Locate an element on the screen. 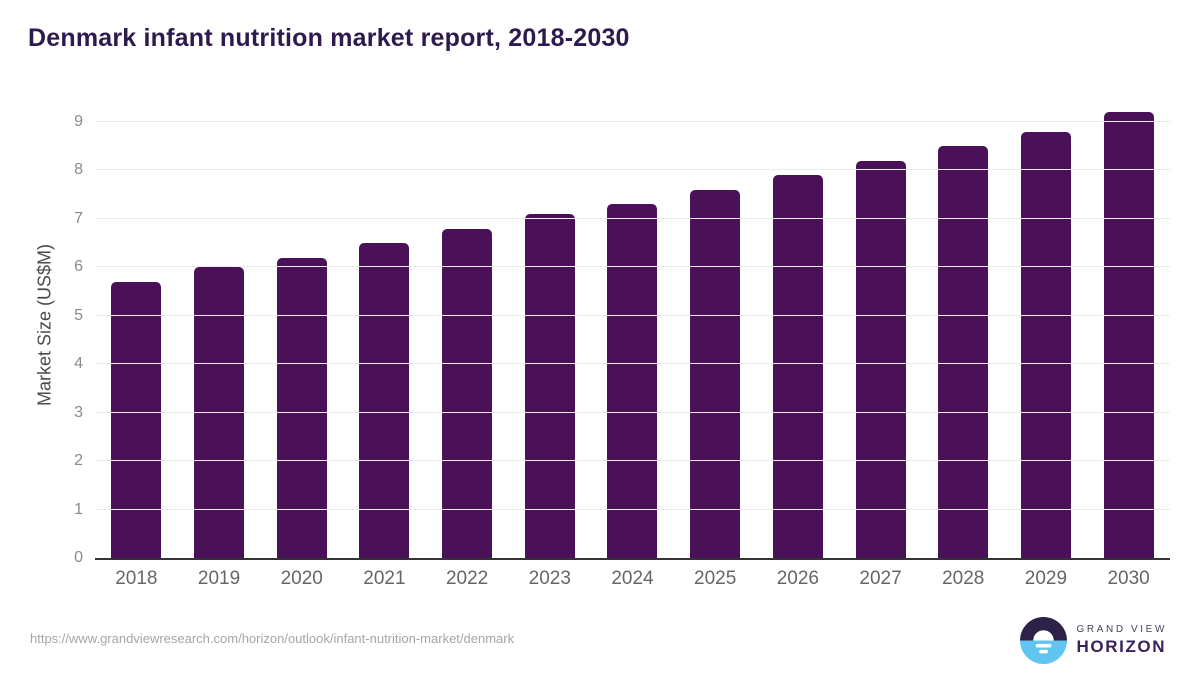  x-tick-label-2023: 2023 is located at coordinates (549, 578).